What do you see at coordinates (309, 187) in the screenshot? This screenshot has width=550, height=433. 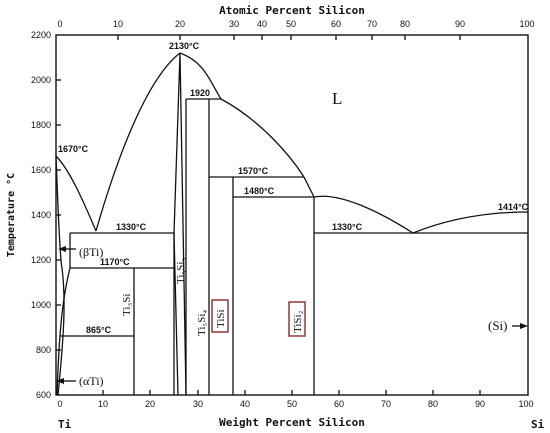 I see `liquidus-tisi` at bounding box center [309, 187].